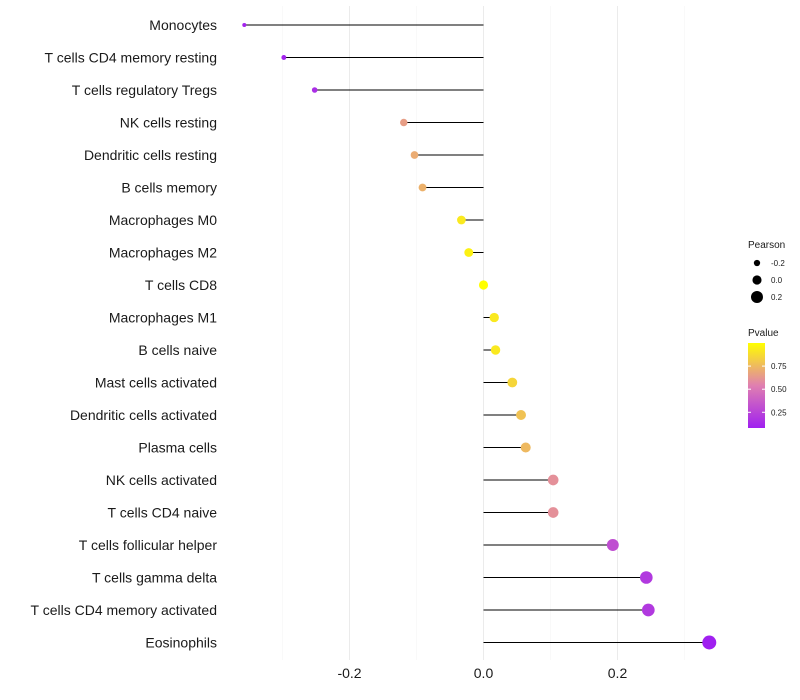 This screenshot has height=700, width=800. I want to click on category-label: Monocytes, so click(183, 25).